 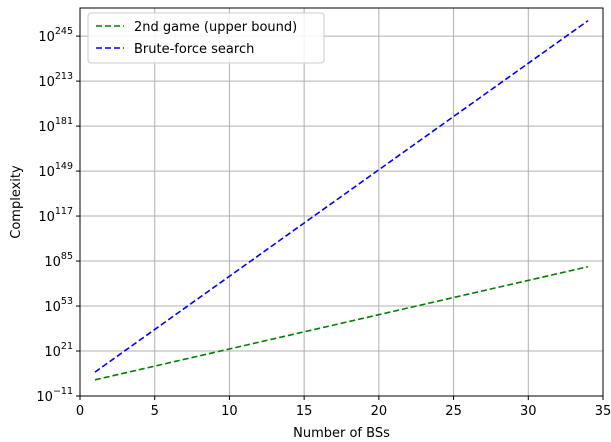 I want to click on x-tick-label: 35, so click(x=603, y=411).